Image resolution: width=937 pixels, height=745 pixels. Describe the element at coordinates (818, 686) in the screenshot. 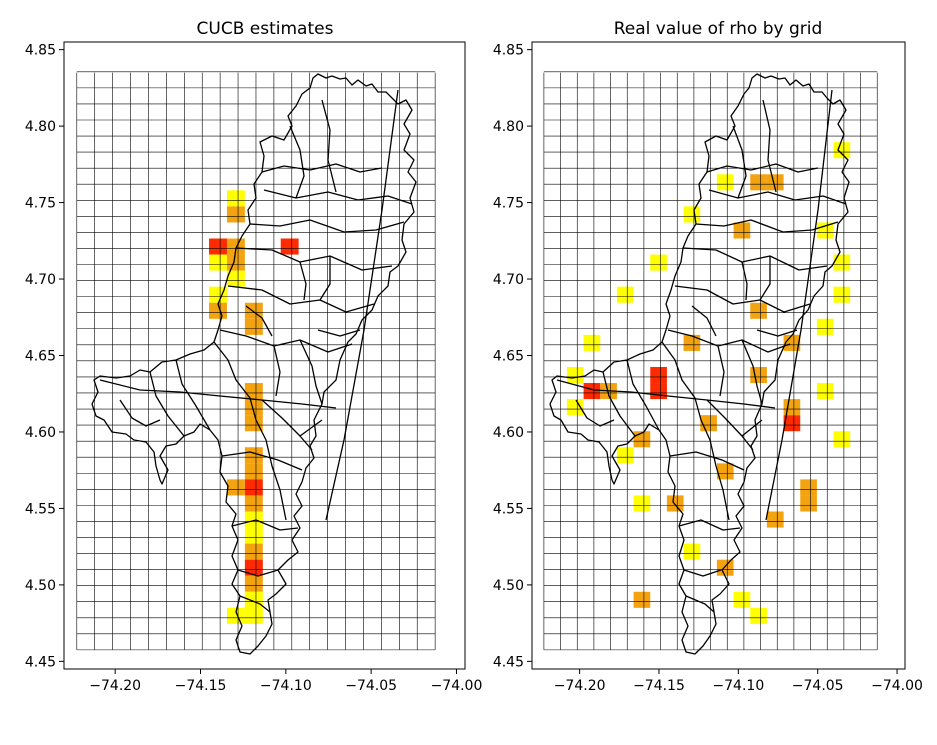

I see `x-tick-label: −74.05` at that location.